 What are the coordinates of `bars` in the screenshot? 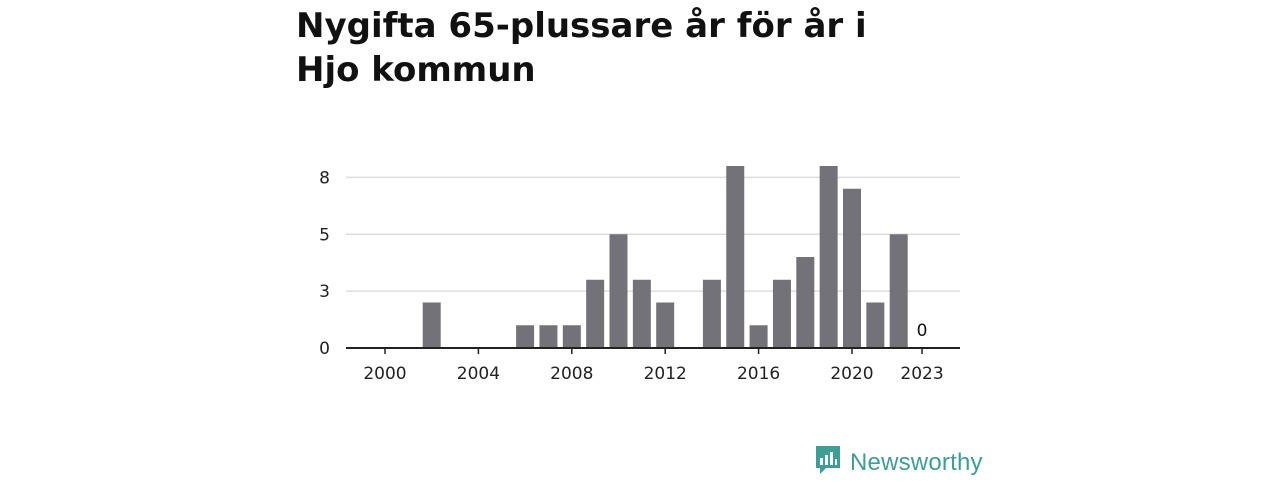 It's located at (665, 257).